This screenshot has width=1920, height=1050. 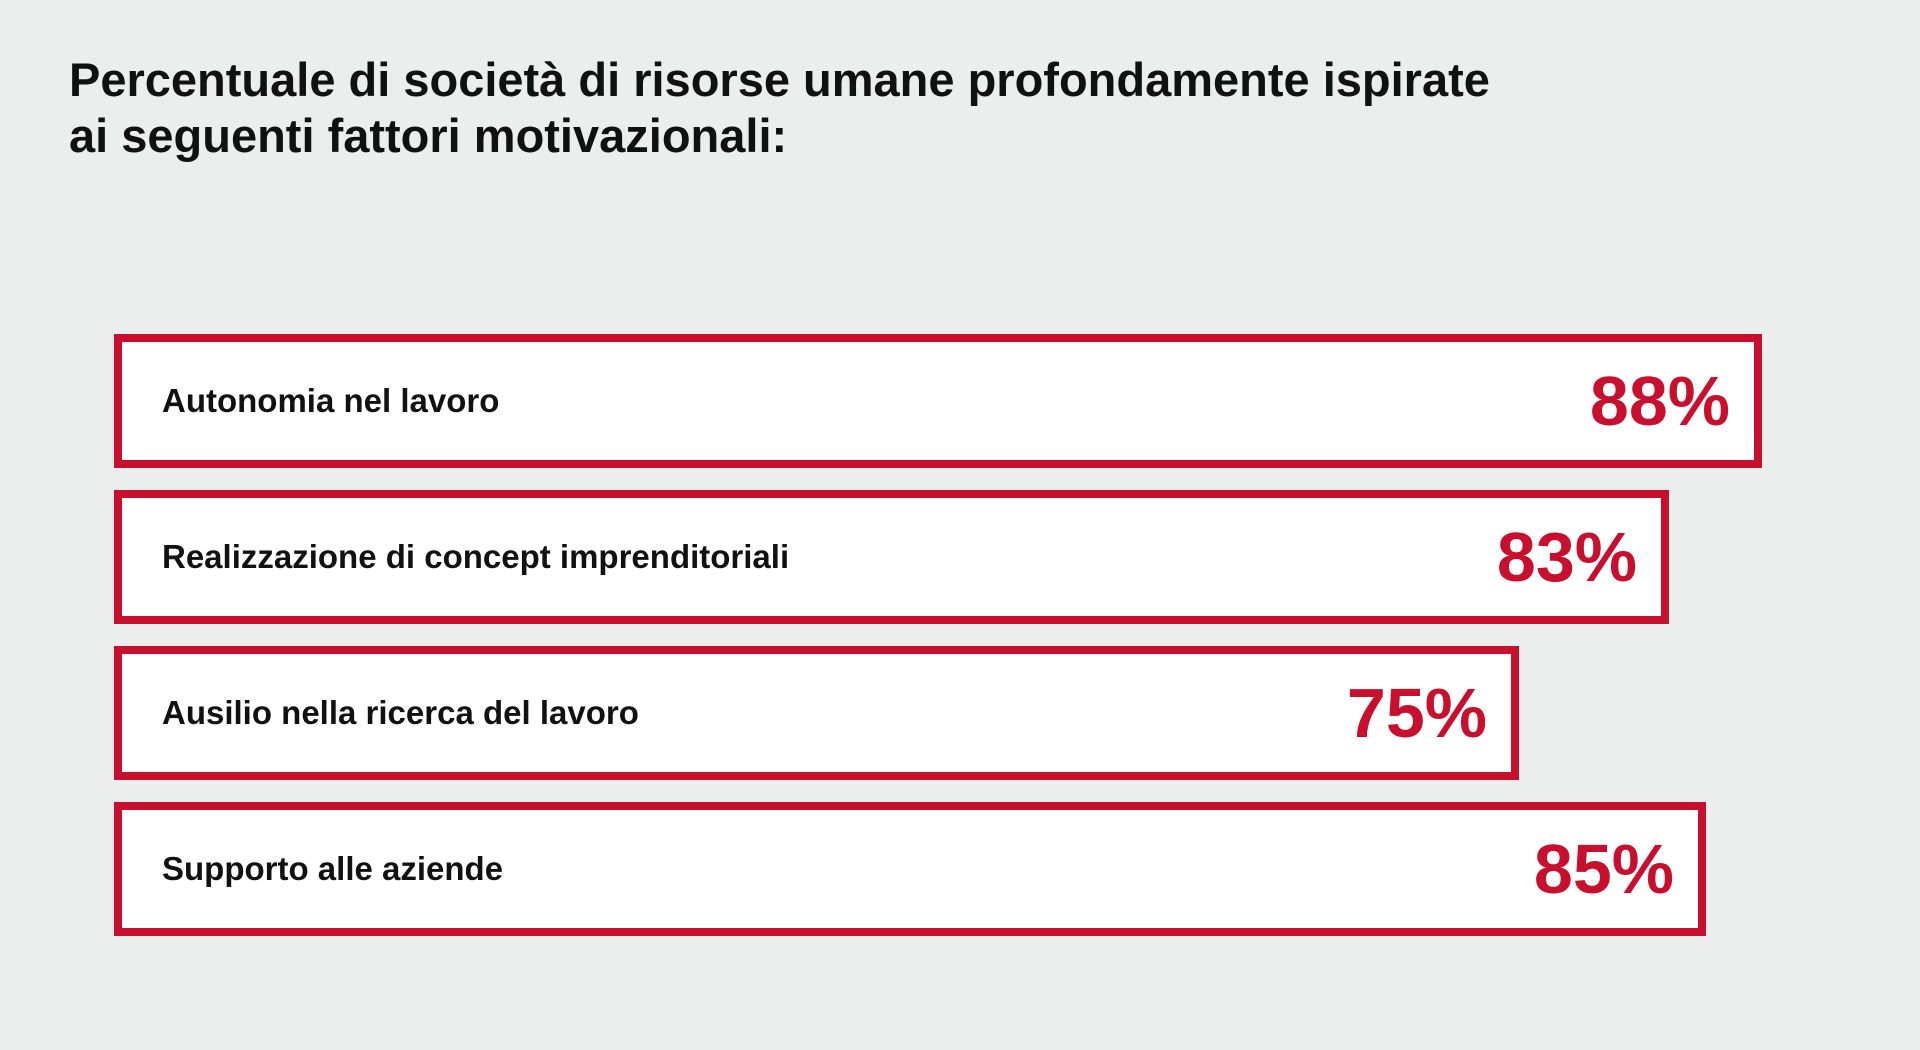 What do you see at coordinates (1603, 869) in the screenshot?
I see `bar-value-label: 85%` at bounding box center [1603, 869].